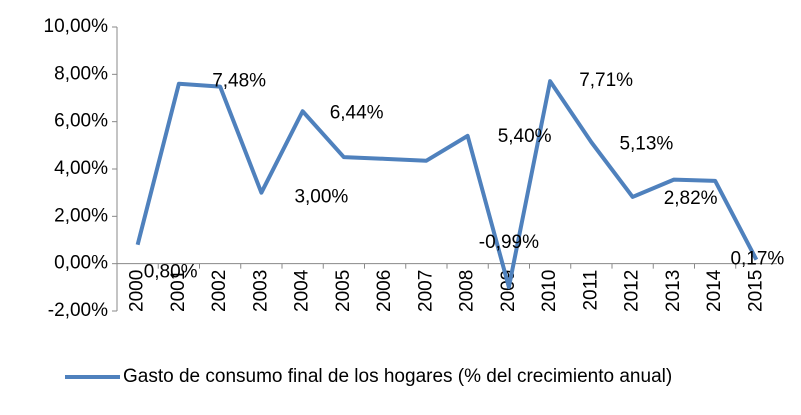  What do you see at coordinates (525, 136) in the screenshot?
I see `data-label: 5,40%` at bounding box center [525, 136].